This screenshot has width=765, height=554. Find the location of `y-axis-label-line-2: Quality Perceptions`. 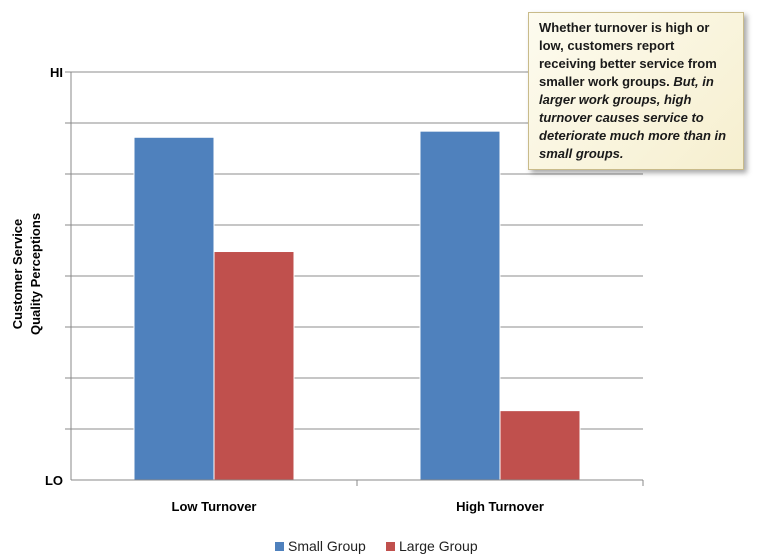

y-axis-label-line-2: Quality Perceptions is located at coordinates (35, 274).